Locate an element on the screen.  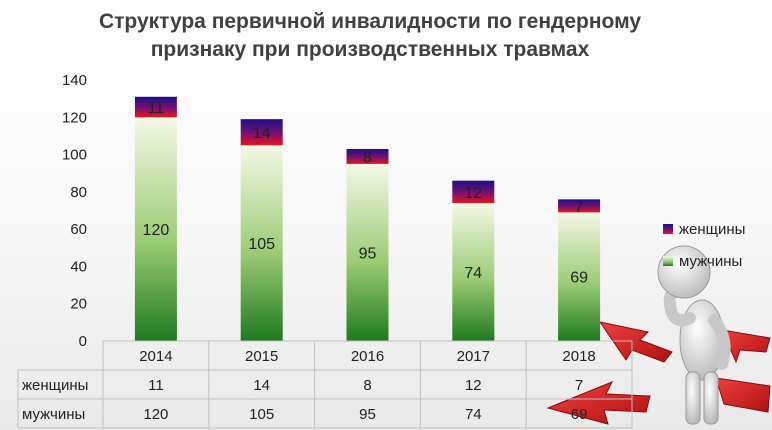
table-cell-women: 14 is located at coordinates (261, 385).